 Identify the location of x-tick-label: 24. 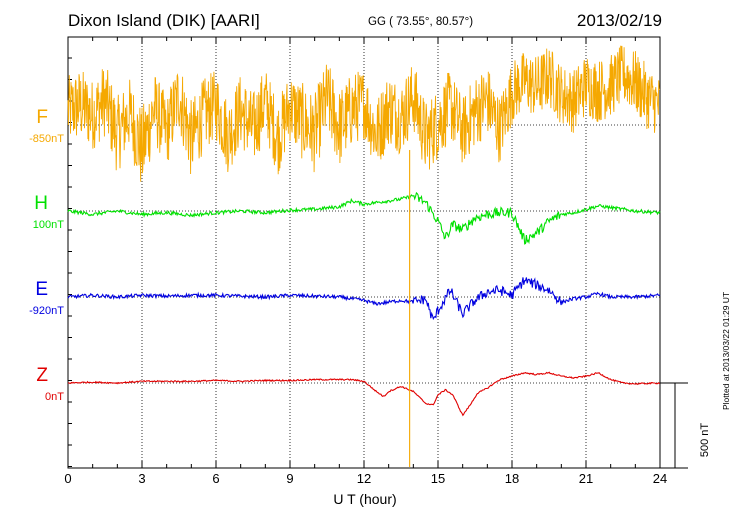
(660, 478).